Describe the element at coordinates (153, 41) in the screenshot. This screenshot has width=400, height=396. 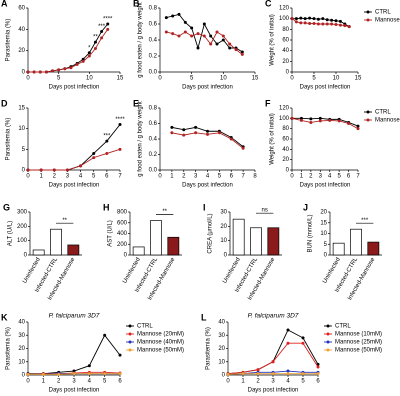
I see `y-tick-label: 0.4` at that location.